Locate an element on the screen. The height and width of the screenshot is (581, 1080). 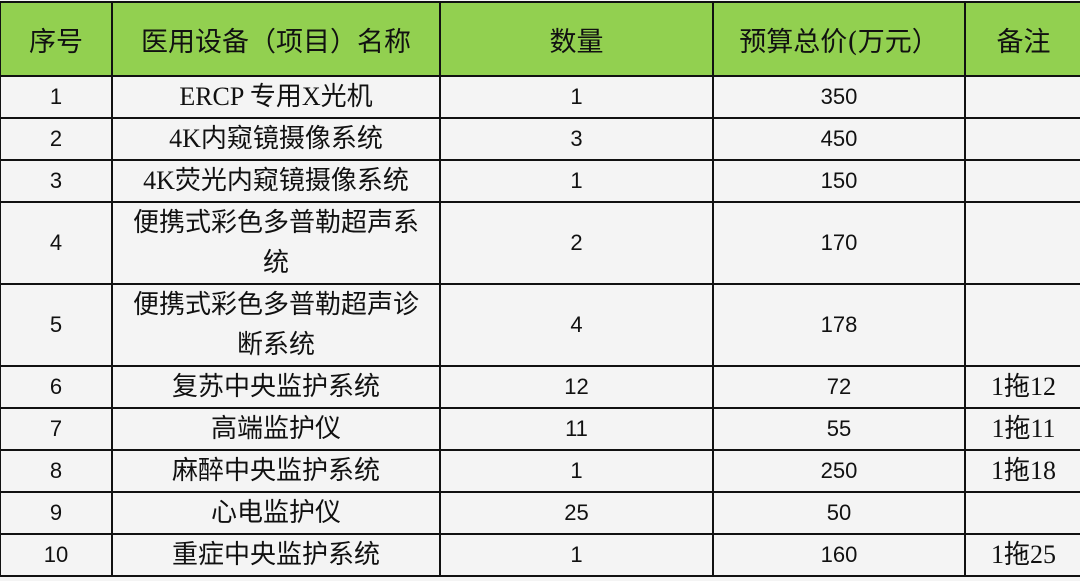
cell-index: 2 is located at coordinates (56, 139).